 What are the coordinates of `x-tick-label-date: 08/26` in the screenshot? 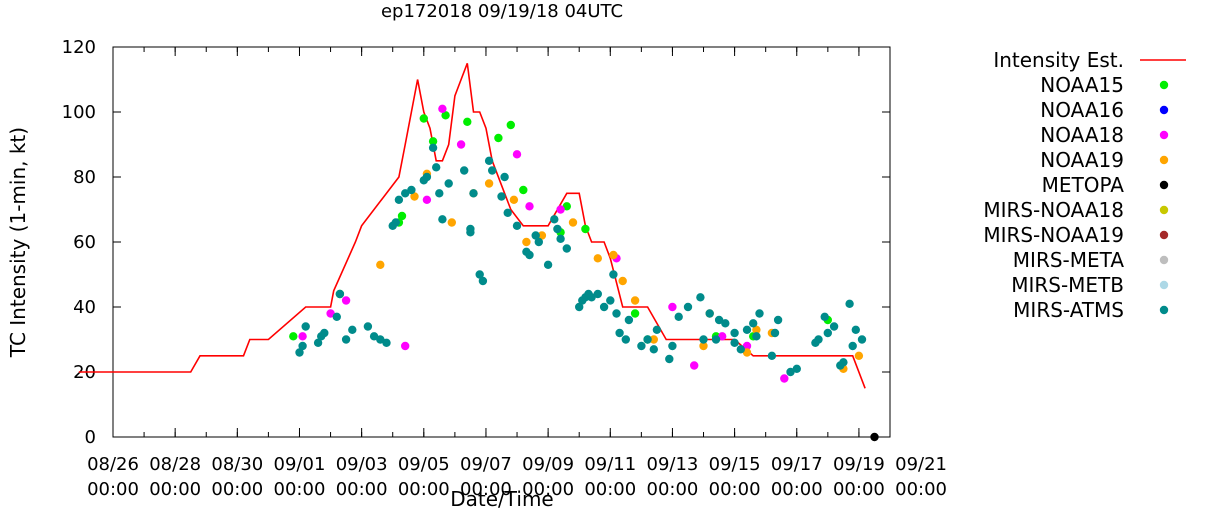 It's located at (113, 464).